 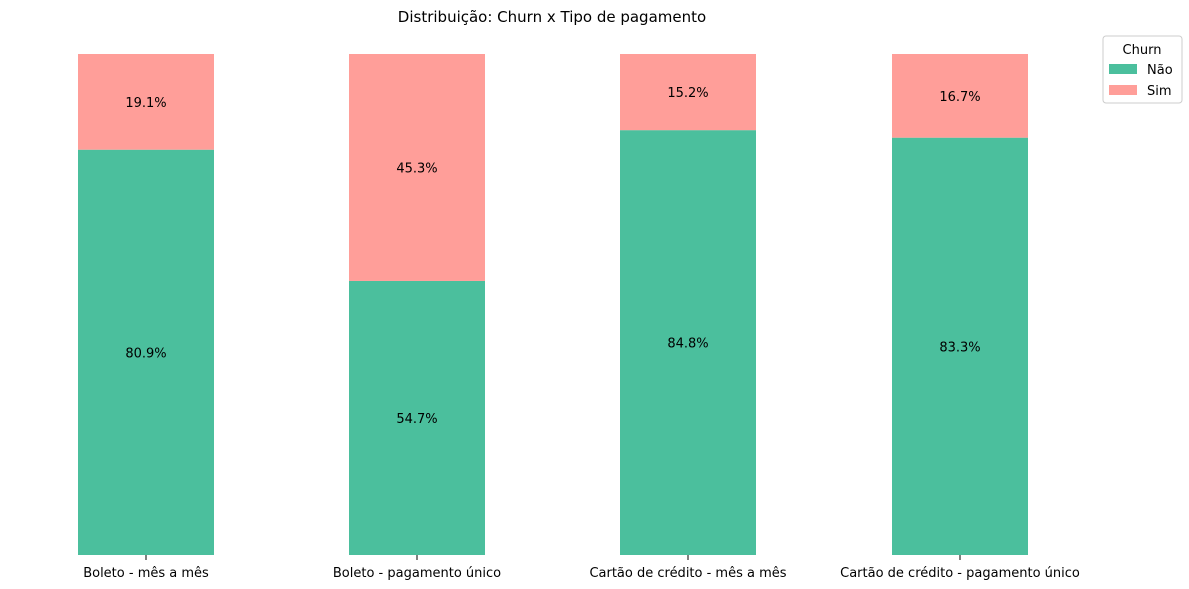 What do you see at coordinates (1142, 69) in the screenshot?
I see `legend: Churn Não Sim` at bounding box center [1142, 69].